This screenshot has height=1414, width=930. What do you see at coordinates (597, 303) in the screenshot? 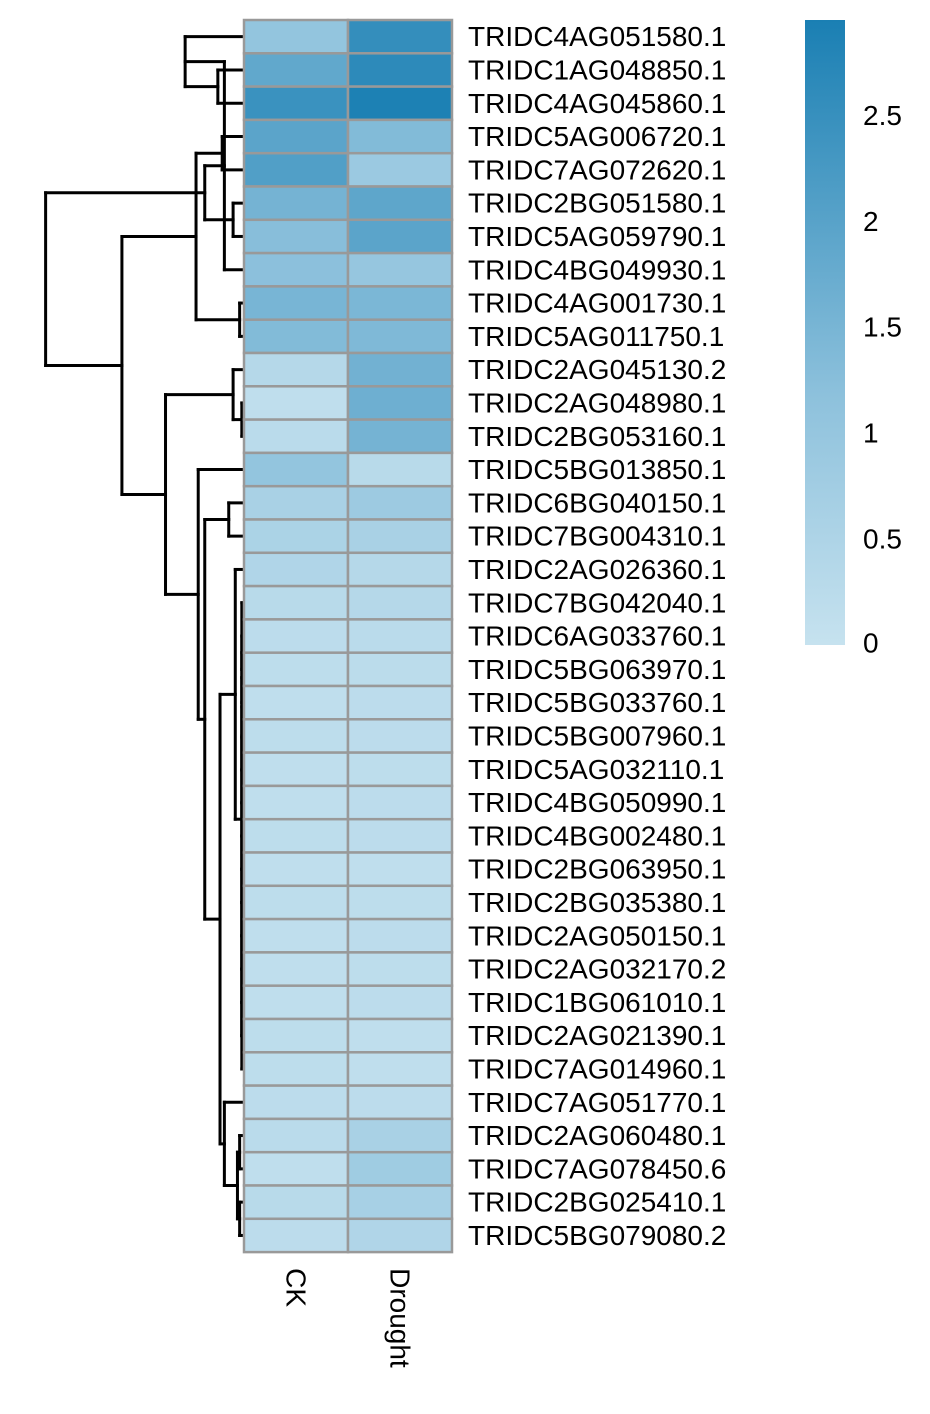
I see `row-label: TRIDC4AG001730.1` at bounding box center [597, 303].